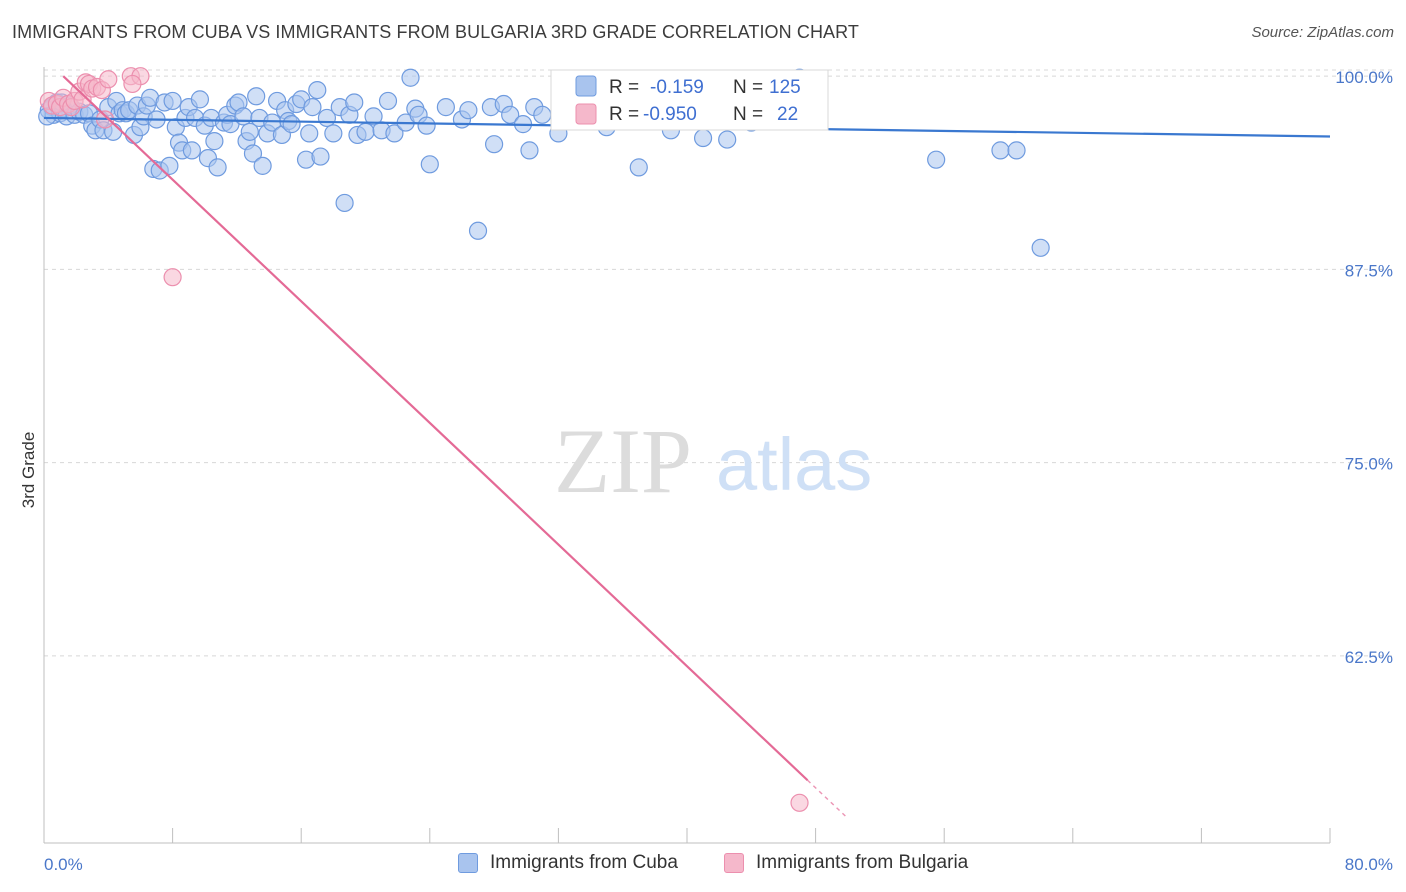  Describe the element at coordinates (785, 87) in the screenshot. I see `legend-n-value-cuba: 125` at that location.